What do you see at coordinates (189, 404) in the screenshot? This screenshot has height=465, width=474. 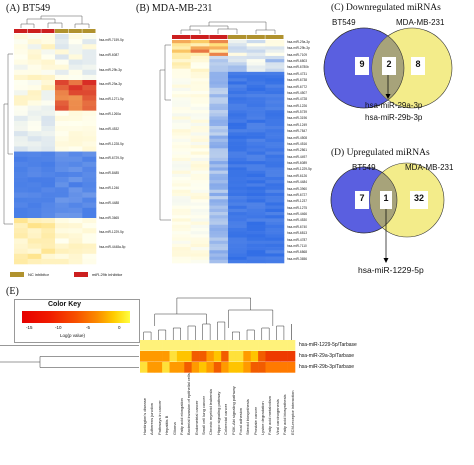 I see `pathway-col-label: Bacterial invasion of epithelial cells` at bounding box center [189, 404].